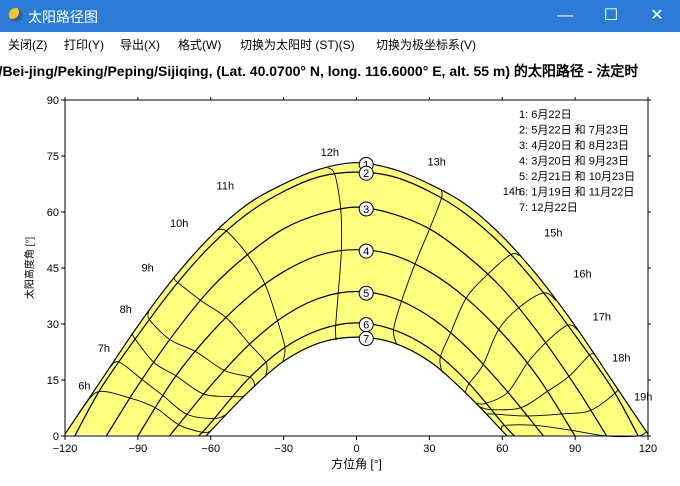 The width and height of the screenshot is (680, 486). Describe the element at coordinates (53, 381) in the screenshot. I see `y-tick-label: 15` at that location.